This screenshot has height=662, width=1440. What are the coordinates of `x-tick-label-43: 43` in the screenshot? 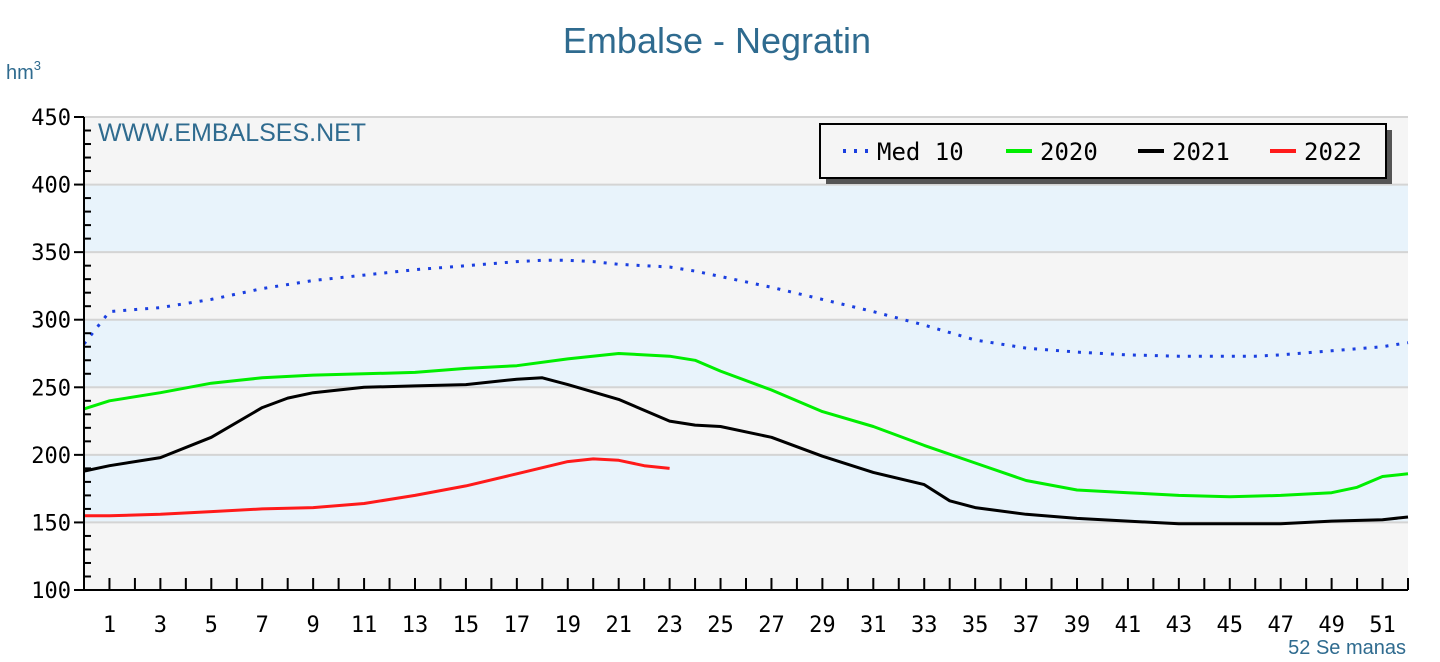 It's located at (1179, 625).